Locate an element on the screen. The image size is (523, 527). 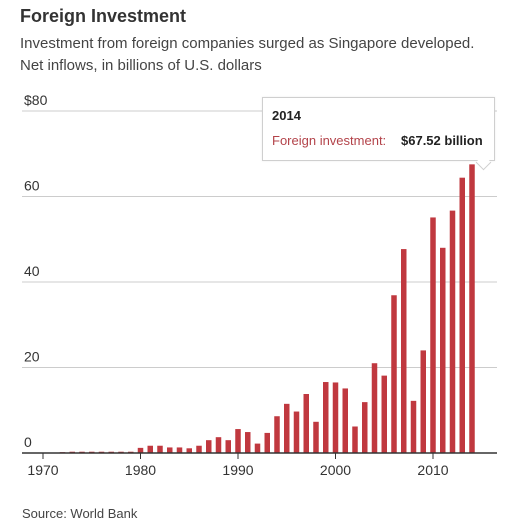
y-tick-label: $80 is located at coordinates (36, 100).